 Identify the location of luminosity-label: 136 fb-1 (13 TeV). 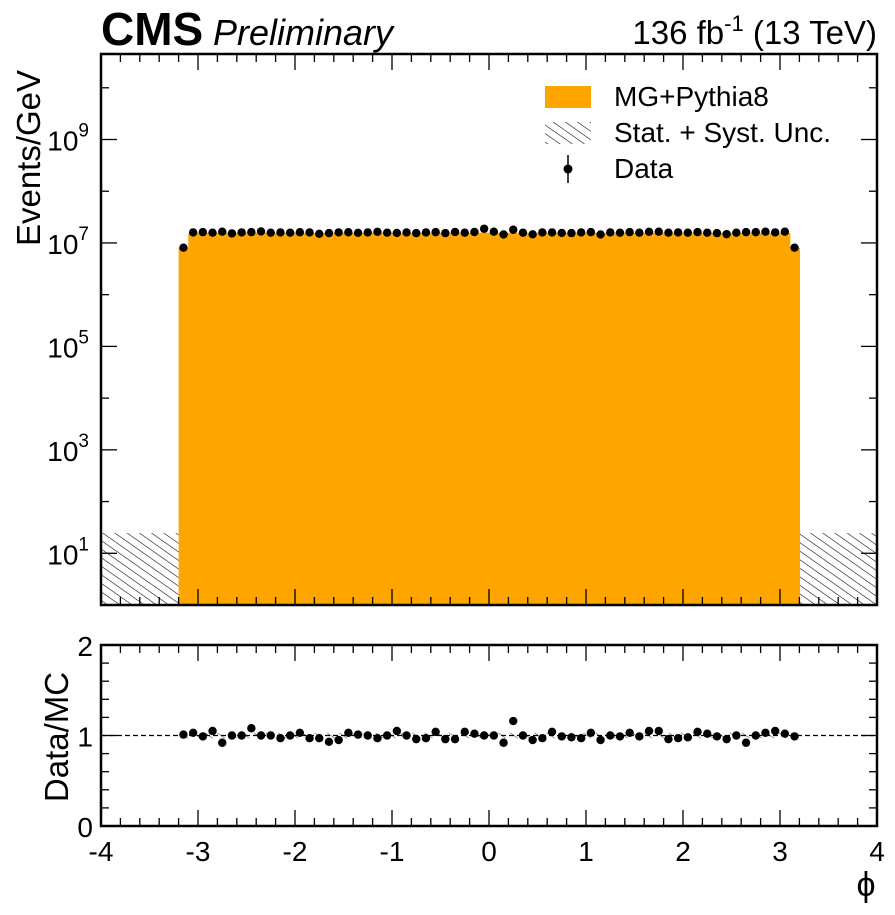
(754, 31).